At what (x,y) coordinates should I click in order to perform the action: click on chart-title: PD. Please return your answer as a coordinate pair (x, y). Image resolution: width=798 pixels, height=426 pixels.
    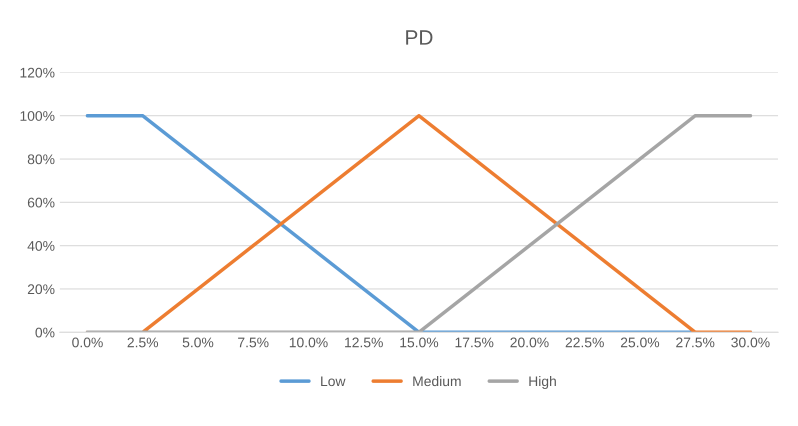
    Looking at the image, I should click on (419, 37).